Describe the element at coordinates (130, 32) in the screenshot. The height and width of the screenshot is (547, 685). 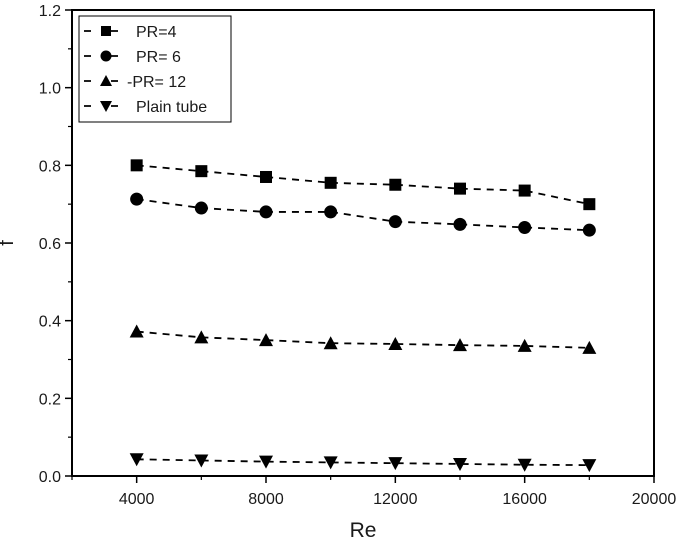
I see `legend-item: PR=4` at that location.